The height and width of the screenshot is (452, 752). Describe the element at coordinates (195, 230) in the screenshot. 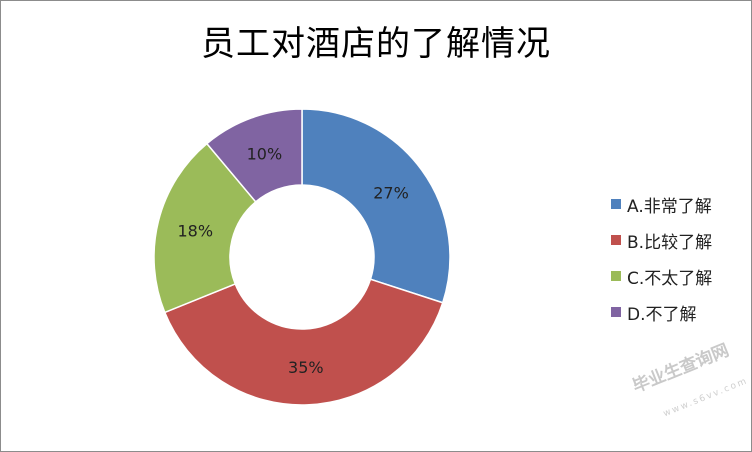

I see `data-label-3: 18%` at that location.